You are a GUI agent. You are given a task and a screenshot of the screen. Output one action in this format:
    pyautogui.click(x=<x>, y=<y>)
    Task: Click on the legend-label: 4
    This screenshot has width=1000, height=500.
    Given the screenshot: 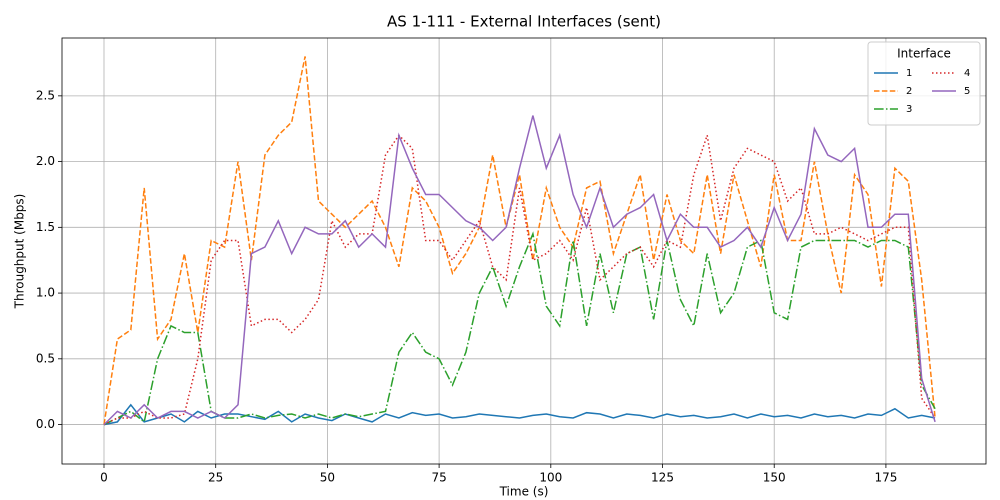 What is the action you would take?
    pyautogui.click(x=967, y=73)
    